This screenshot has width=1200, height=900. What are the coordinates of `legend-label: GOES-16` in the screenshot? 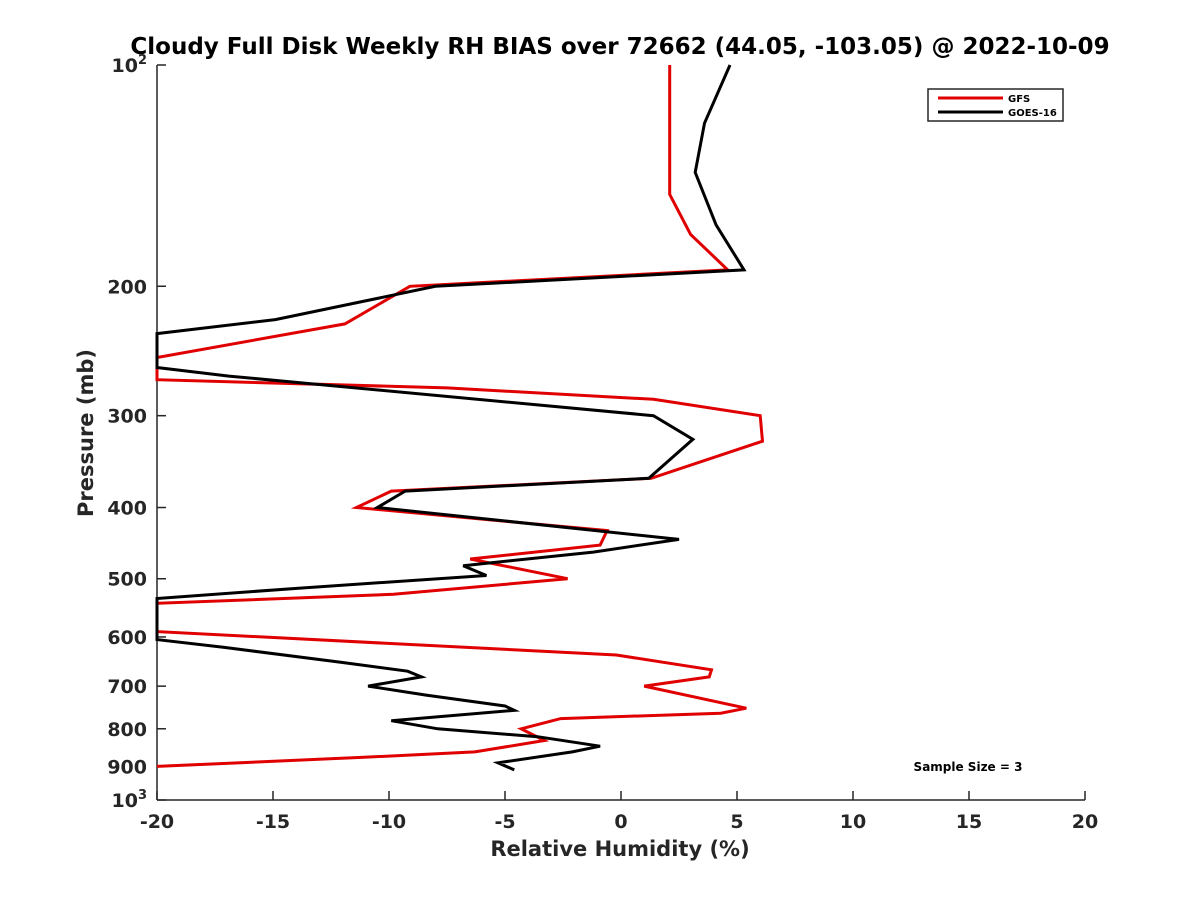 It's located at (1032, 113).